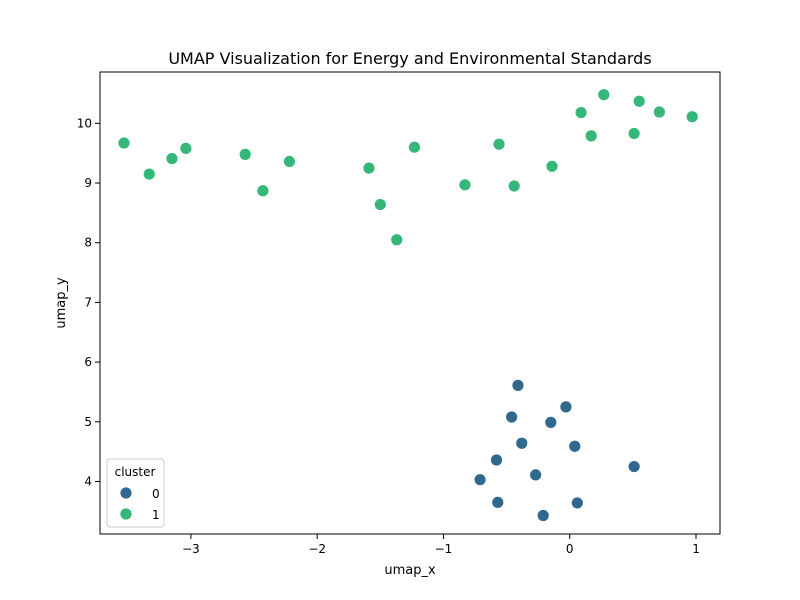 Image resolution: width=800 pixels, height=600 pixels. I want to click on x-tick-label: −2, so click(317, 549).